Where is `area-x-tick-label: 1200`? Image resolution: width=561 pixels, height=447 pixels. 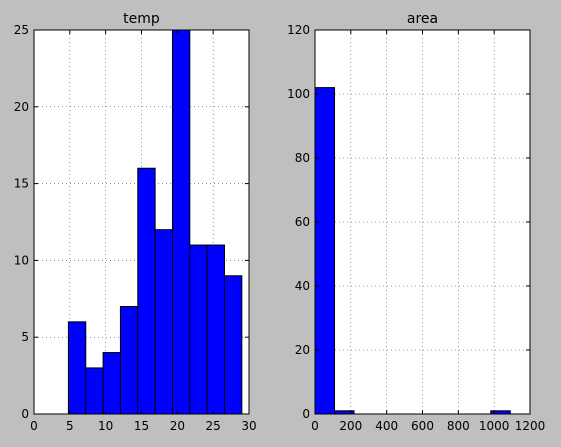
area-x-tick-label: 1200 is located at coordinates (530, 426).